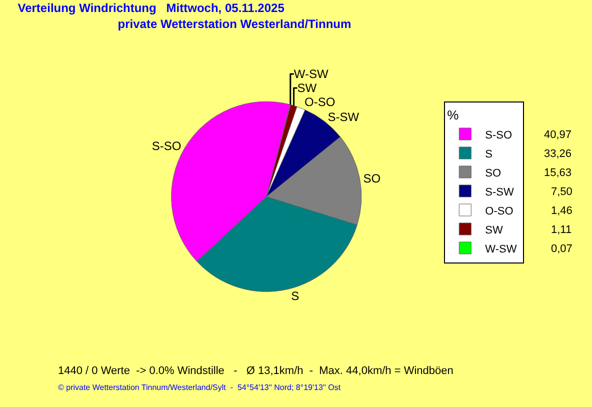  Describe the element at coordinates (499, 192) in the screenshot. I see `legend-label: S-SW` at that location.